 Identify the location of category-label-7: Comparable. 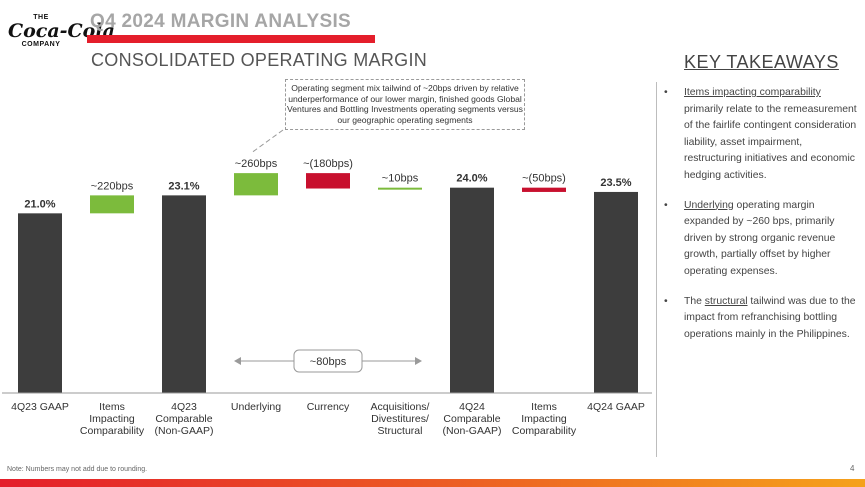
(471, 419).